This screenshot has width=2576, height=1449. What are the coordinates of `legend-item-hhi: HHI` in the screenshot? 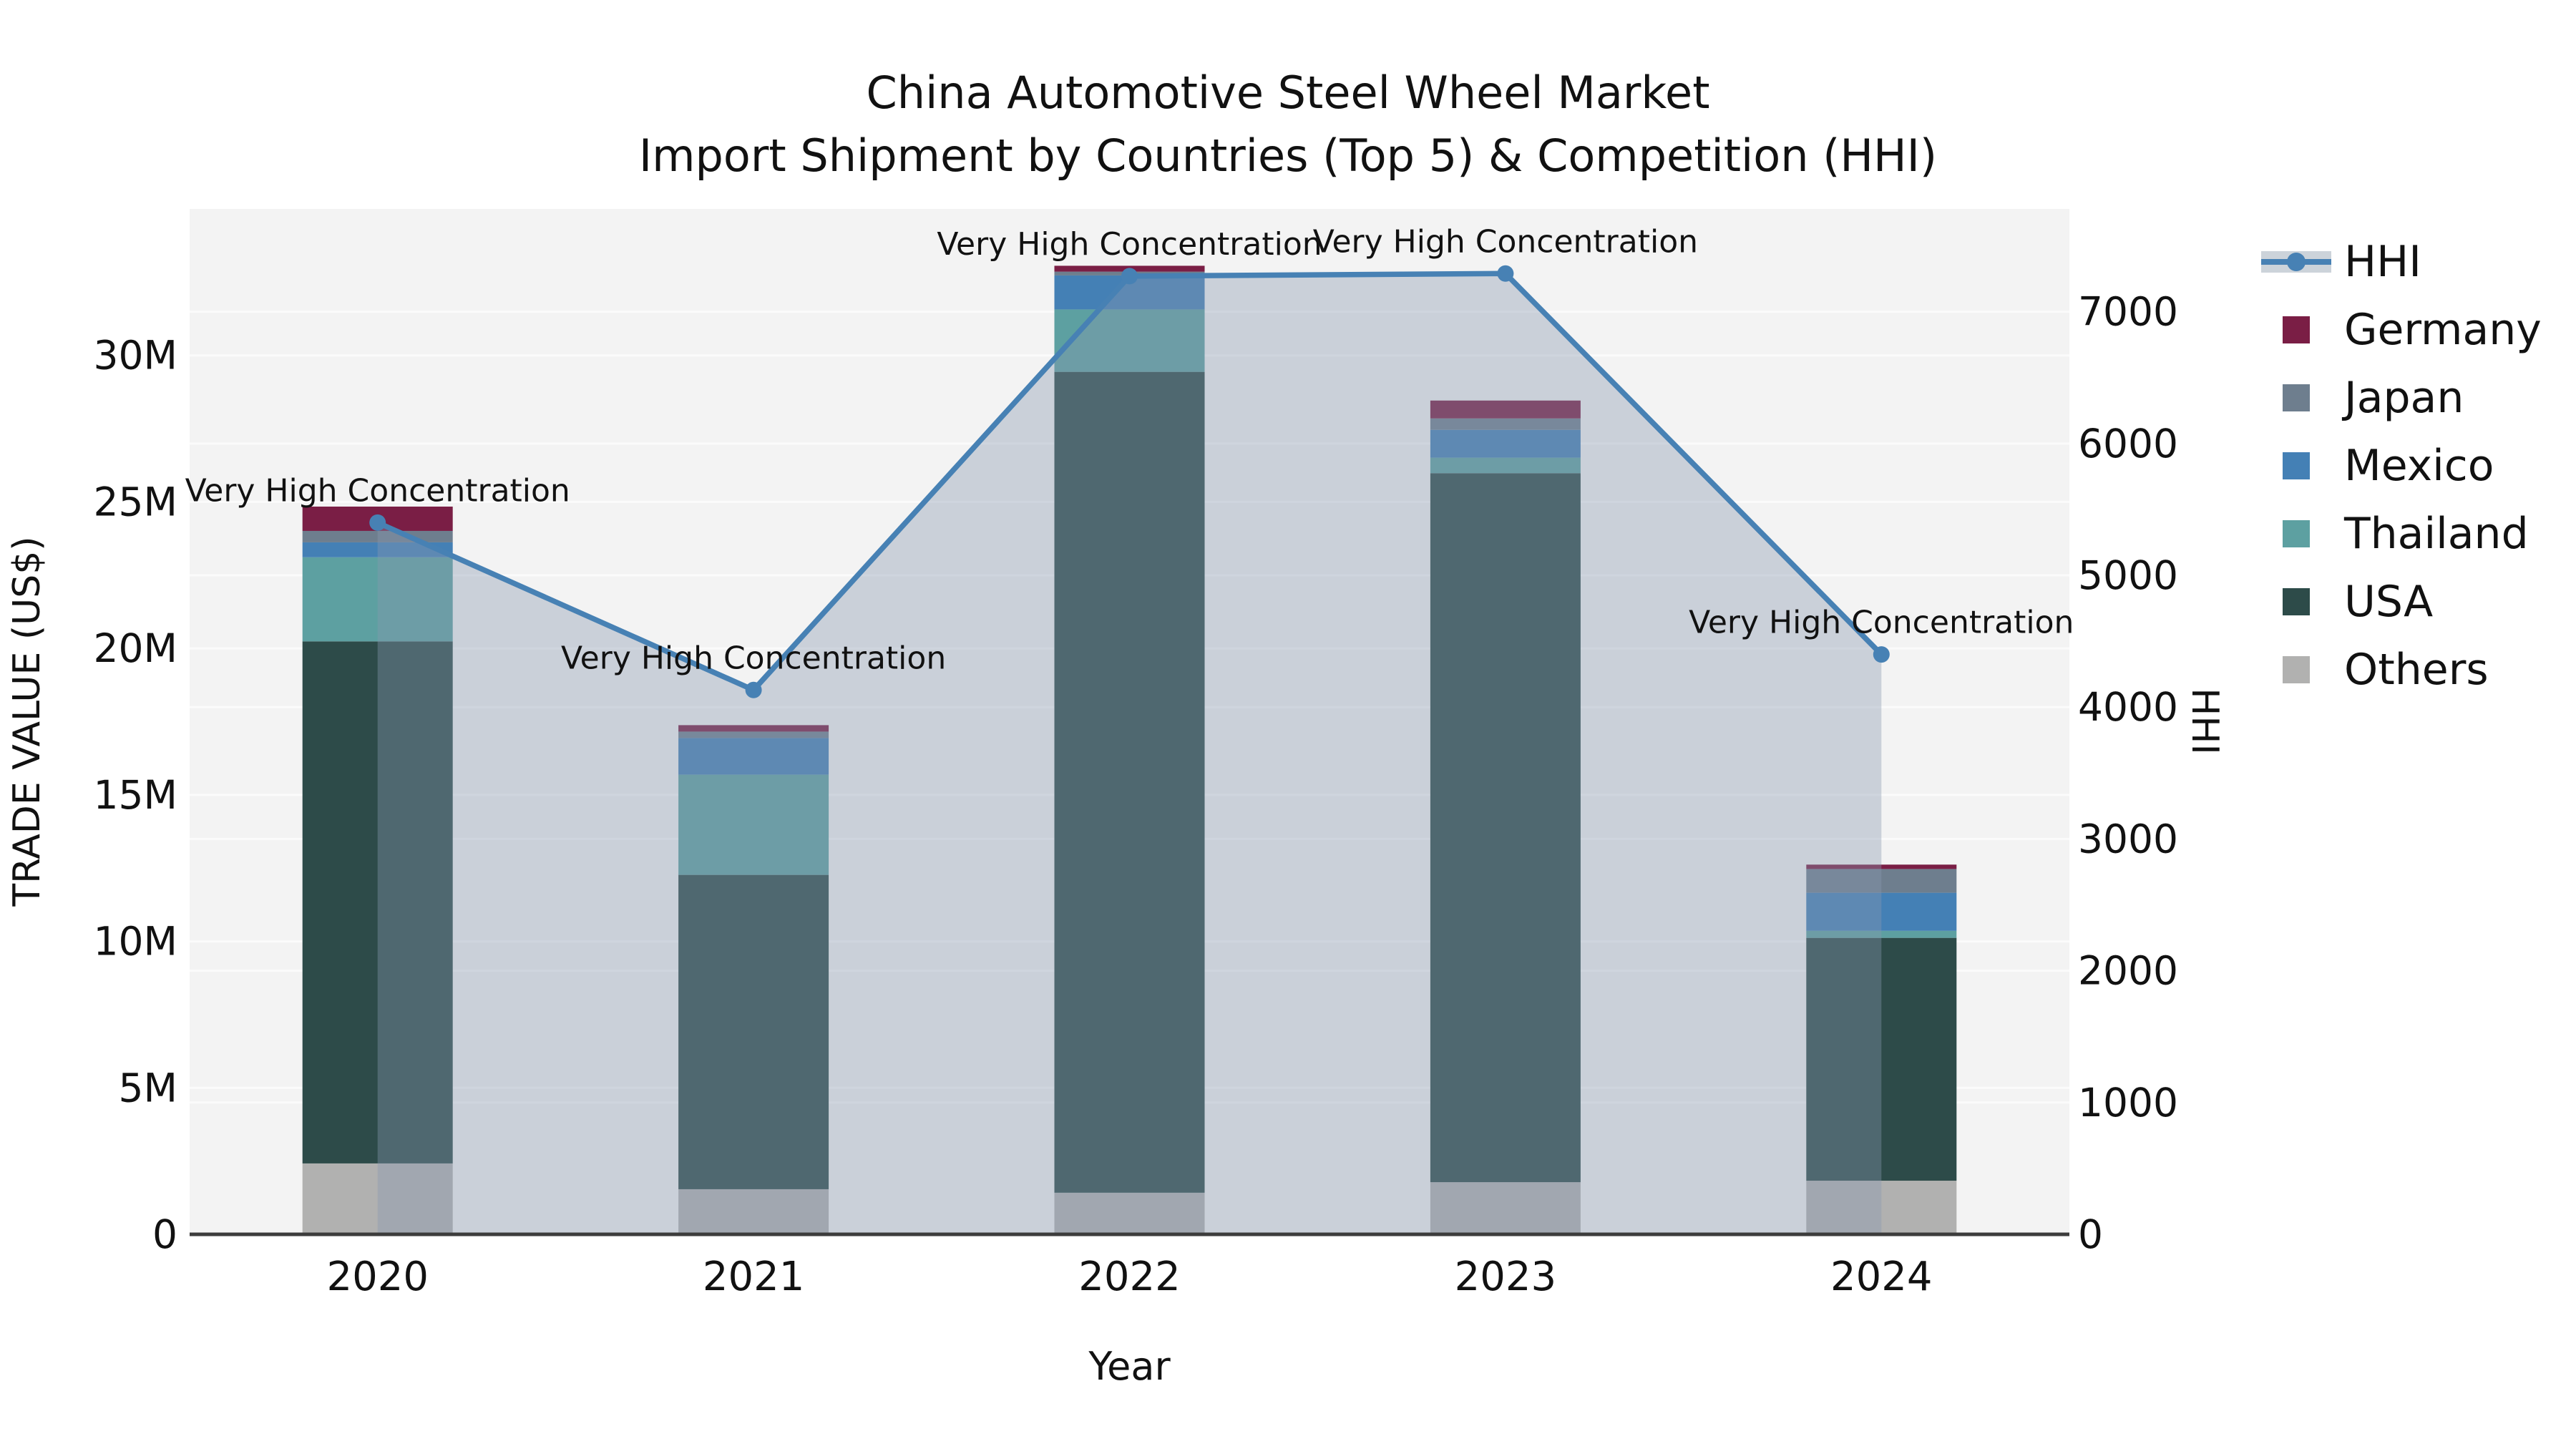 It's located at (2401, 262).